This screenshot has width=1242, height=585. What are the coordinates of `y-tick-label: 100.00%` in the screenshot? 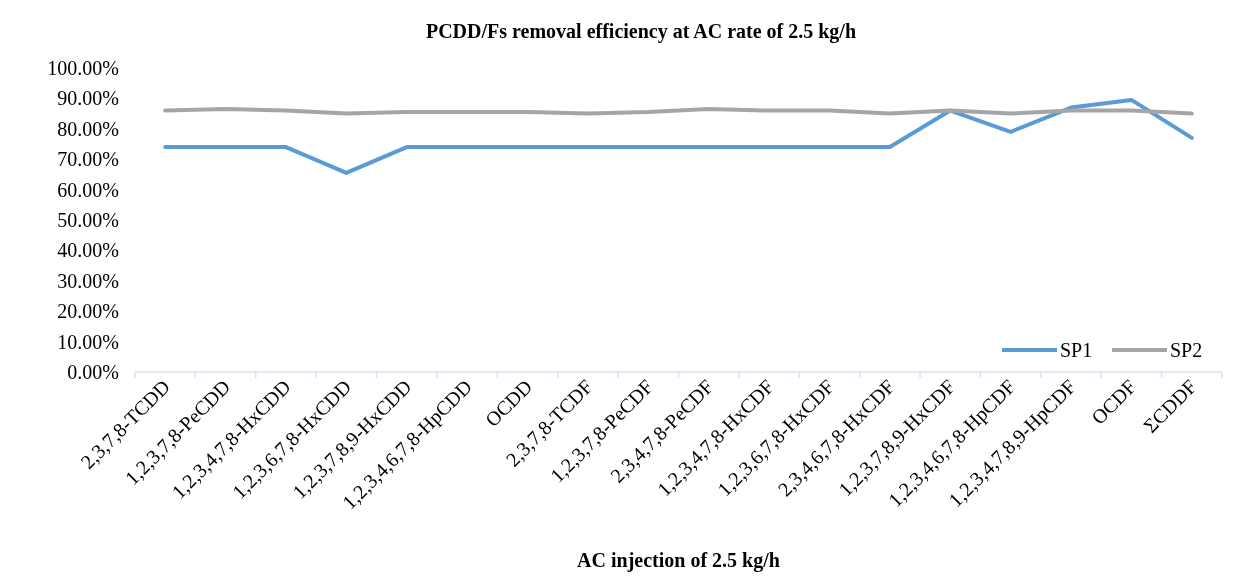 It's located at (83, 68).